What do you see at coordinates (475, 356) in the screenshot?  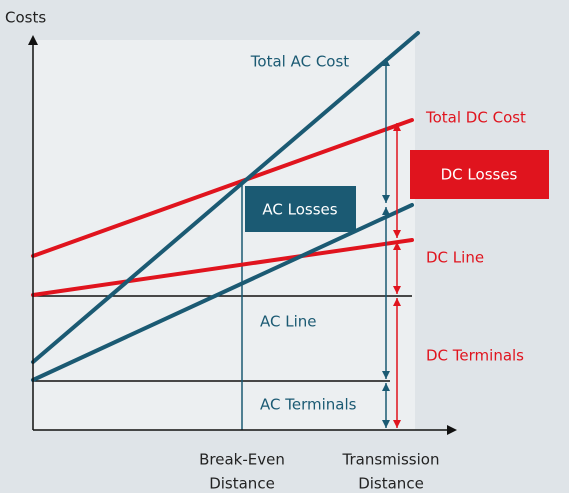 I see `label: DC Terminals` at bounding box center [475, 356].